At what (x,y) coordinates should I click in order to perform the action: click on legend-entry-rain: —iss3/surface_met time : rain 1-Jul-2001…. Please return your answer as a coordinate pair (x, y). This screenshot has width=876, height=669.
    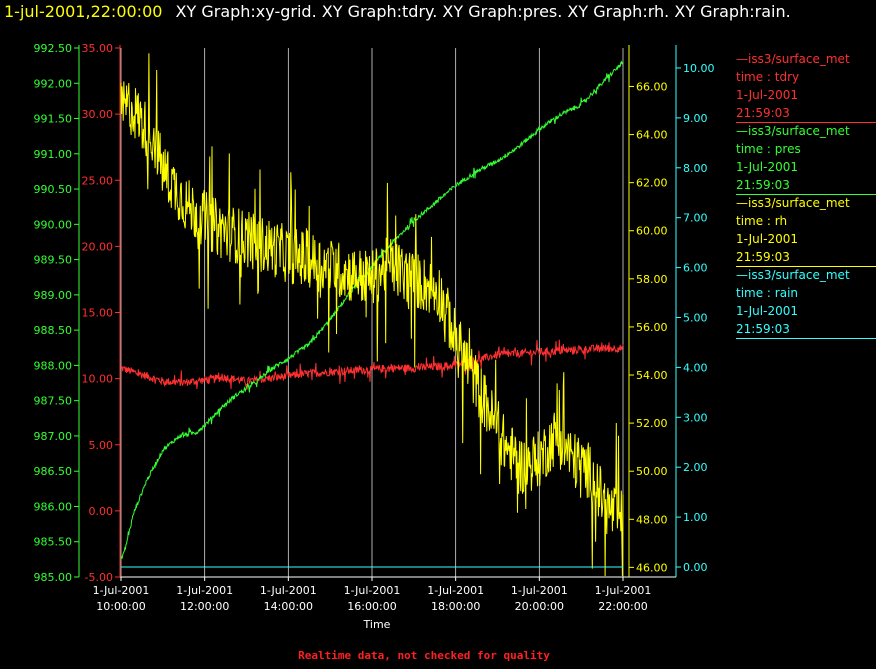
    Looking at the image, I should click on (806, 302).